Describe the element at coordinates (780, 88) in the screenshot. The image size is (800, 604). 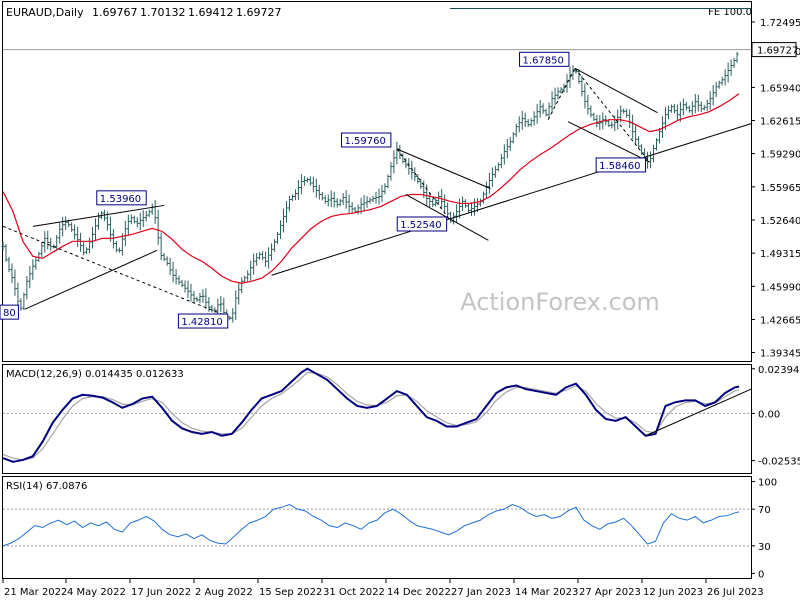
I see `y-axis-label: 1.65940` at that location.